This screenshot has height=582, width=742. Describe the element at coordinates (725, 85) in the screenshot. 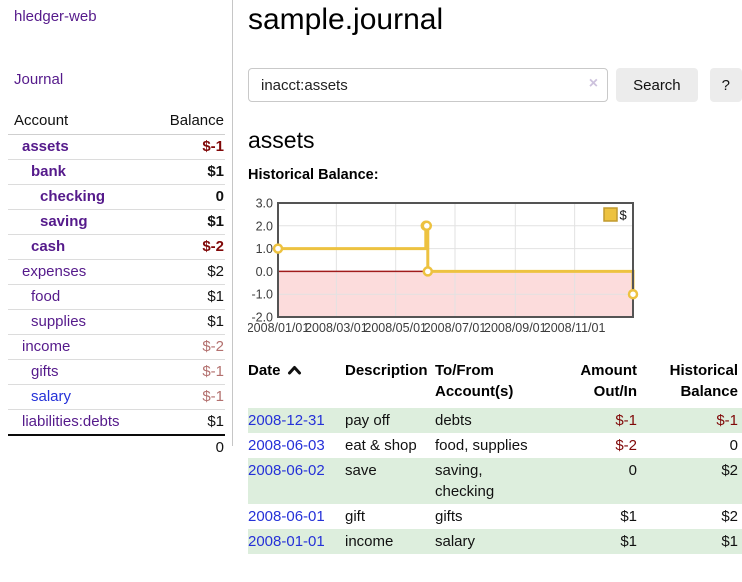

I see `help-button: ?` at that location.